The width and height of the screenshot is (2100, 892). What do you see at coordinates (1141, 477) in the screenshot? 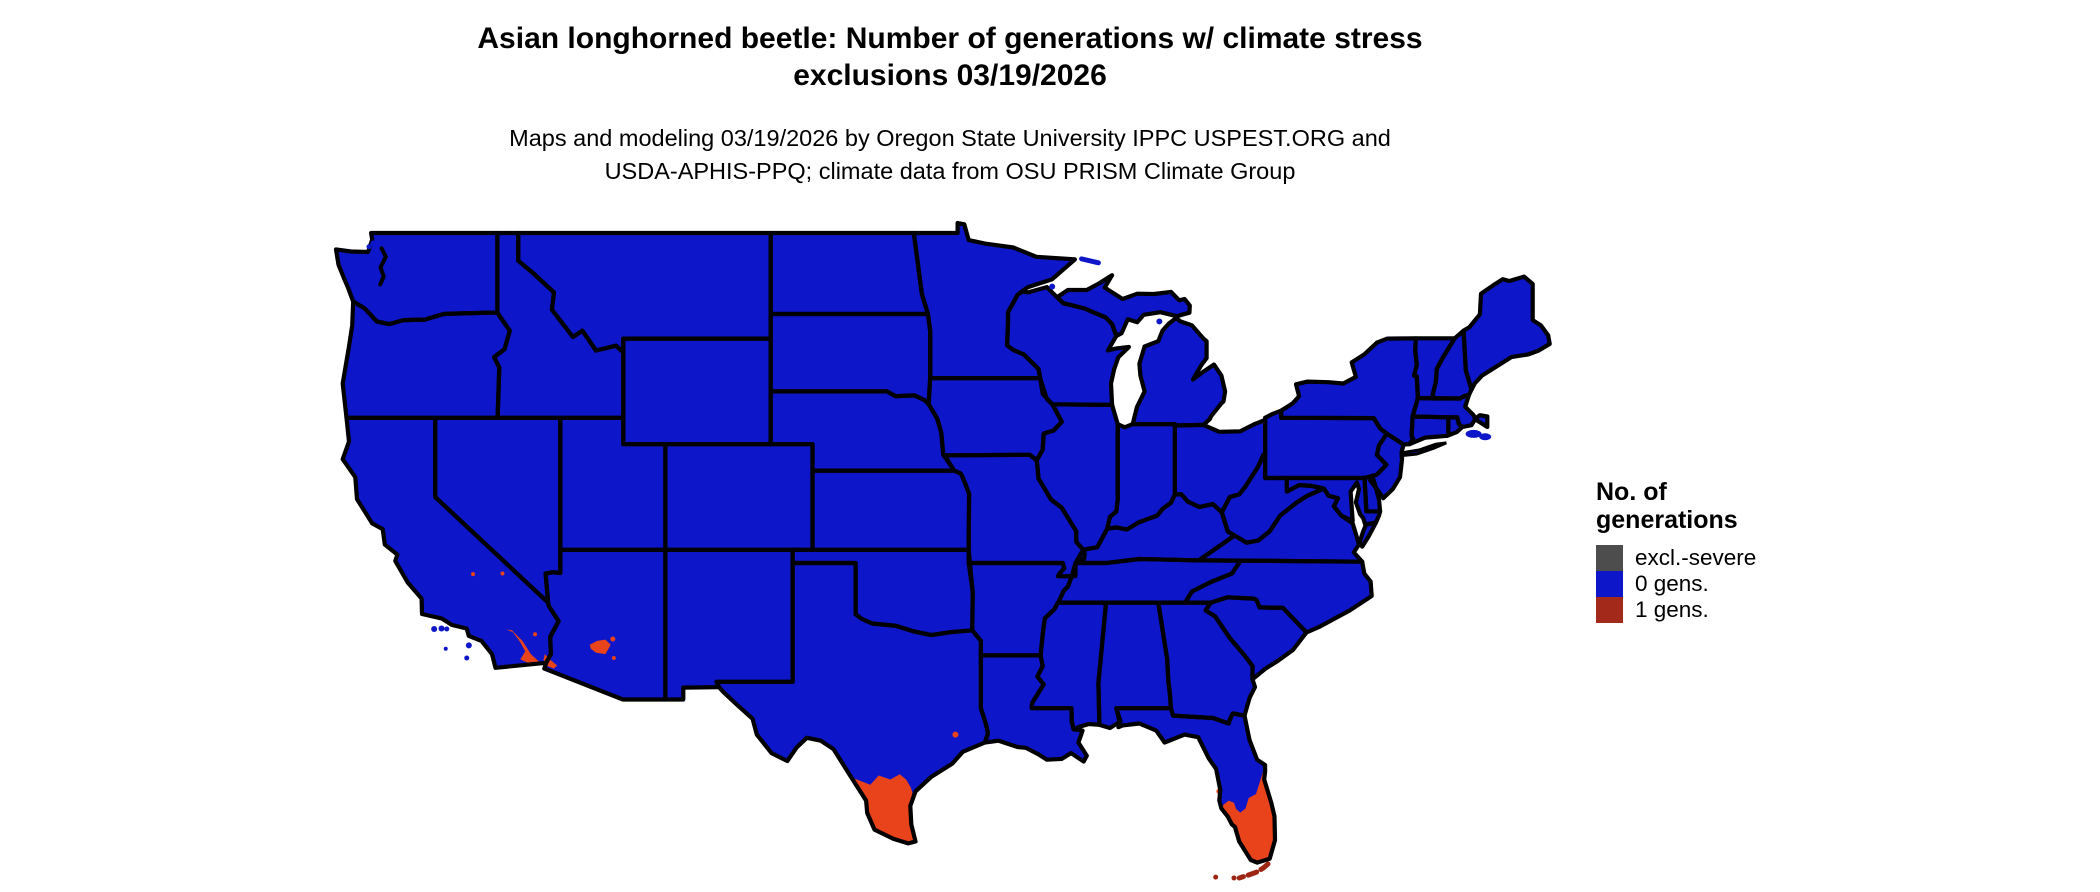
I see `state-ind` at bounding box center [1141, 477].